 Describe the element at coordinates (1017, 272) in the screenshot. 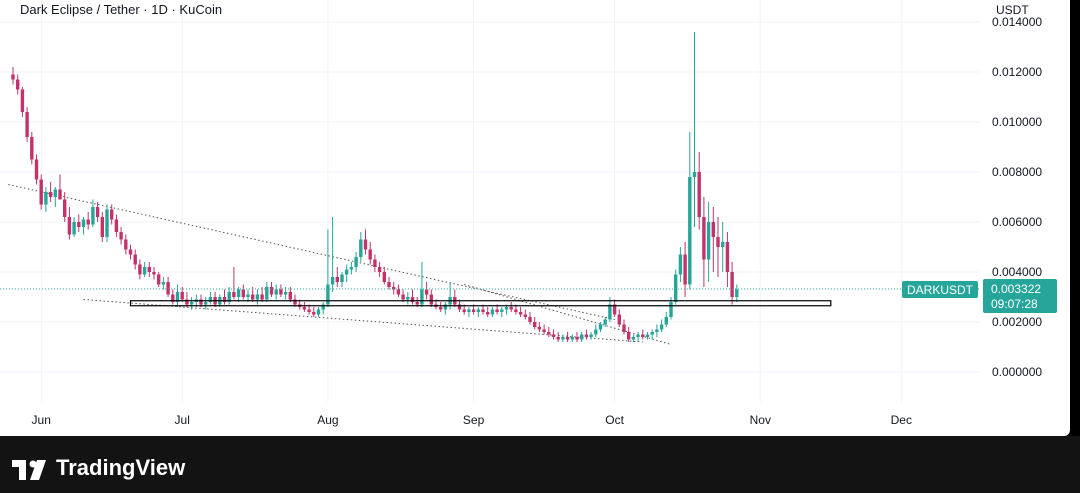

I see `y-axis-tick-label: 0.004000` at that location.